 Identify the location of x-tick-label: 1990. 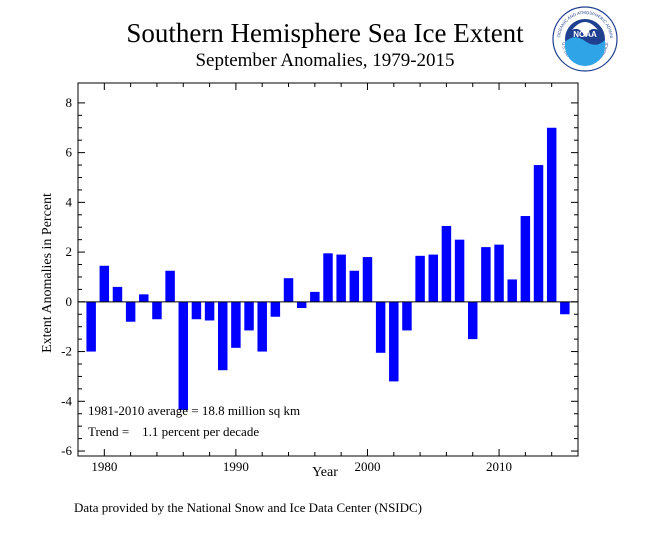
(236, 466).